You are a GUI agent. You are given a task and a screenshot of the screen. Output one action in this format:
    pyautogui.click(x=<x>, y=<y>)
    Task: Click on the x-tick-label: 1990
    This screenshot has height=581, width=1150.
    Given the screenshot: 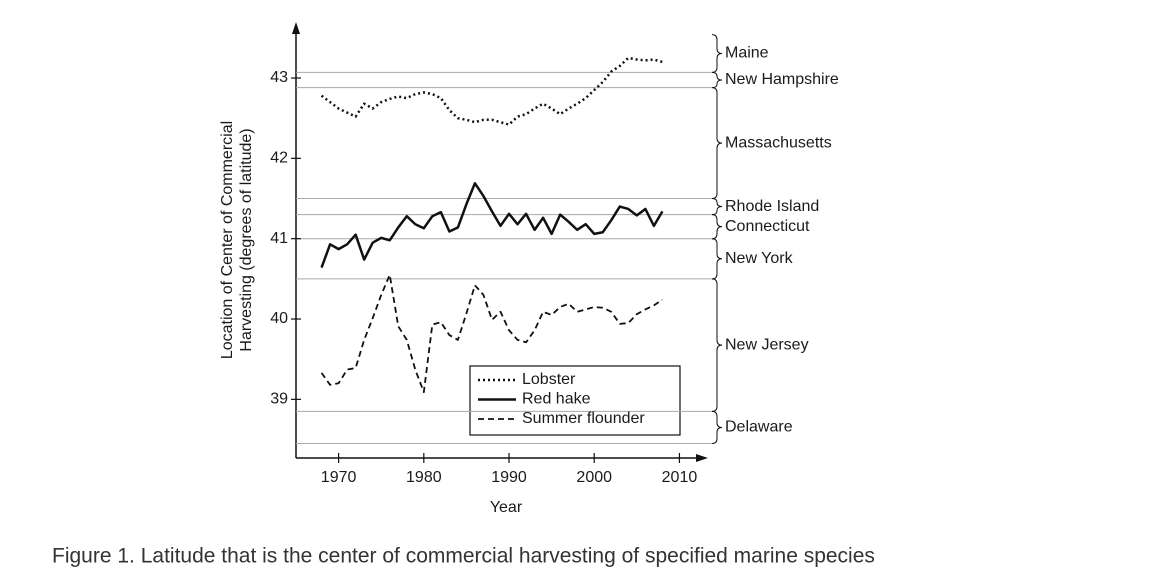 What is the action you would take?
    pyautogui.click(x=509, y=477)
    